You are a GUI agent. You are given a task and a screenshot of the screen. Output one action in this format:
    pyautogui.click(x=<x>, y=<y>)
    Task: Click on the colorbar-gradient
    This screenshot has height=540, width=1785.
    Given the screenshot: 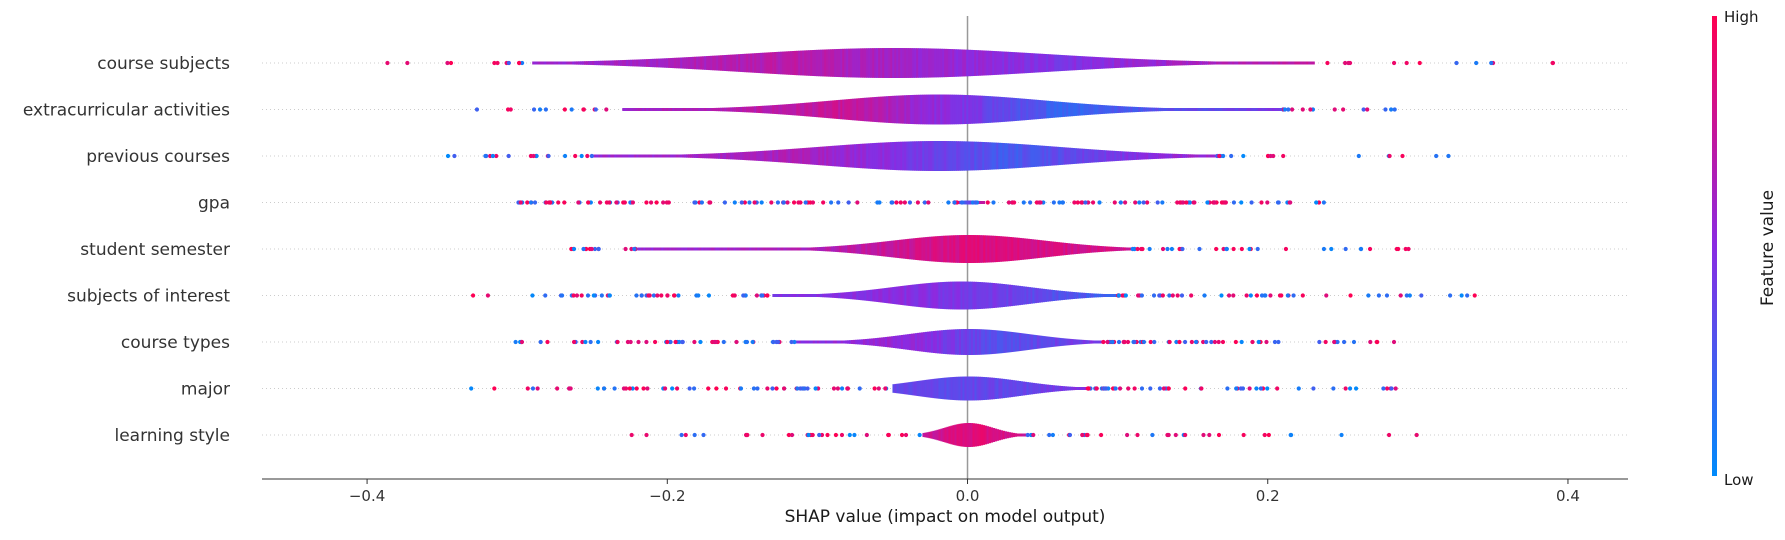 What is the action you would take?
    pyautogui.click(x=1714, y=246)
    